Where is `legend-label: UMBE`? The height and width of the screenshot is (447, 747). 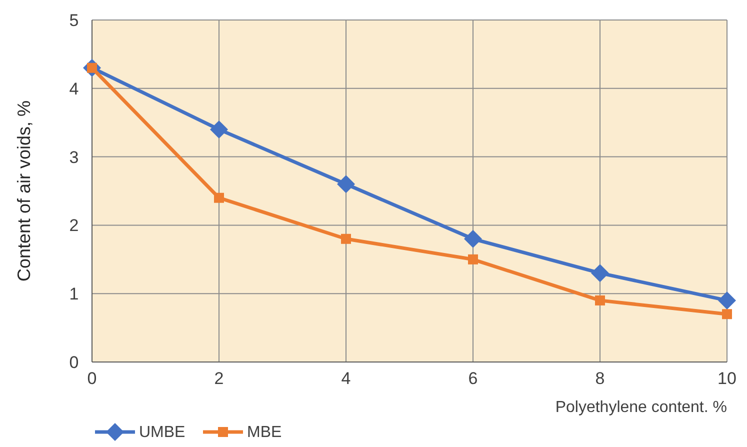 legend-label: UMBE is located at coordinates (162, 432).